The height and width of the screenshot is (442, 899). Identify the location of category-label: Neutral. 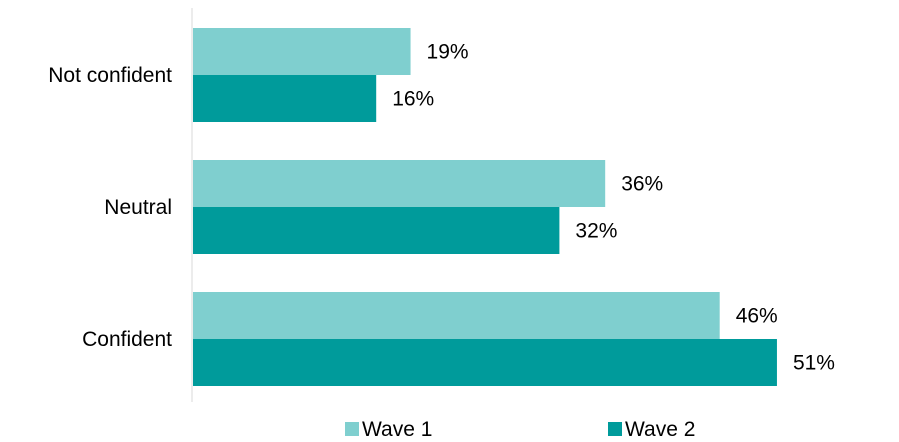
(138, 207).